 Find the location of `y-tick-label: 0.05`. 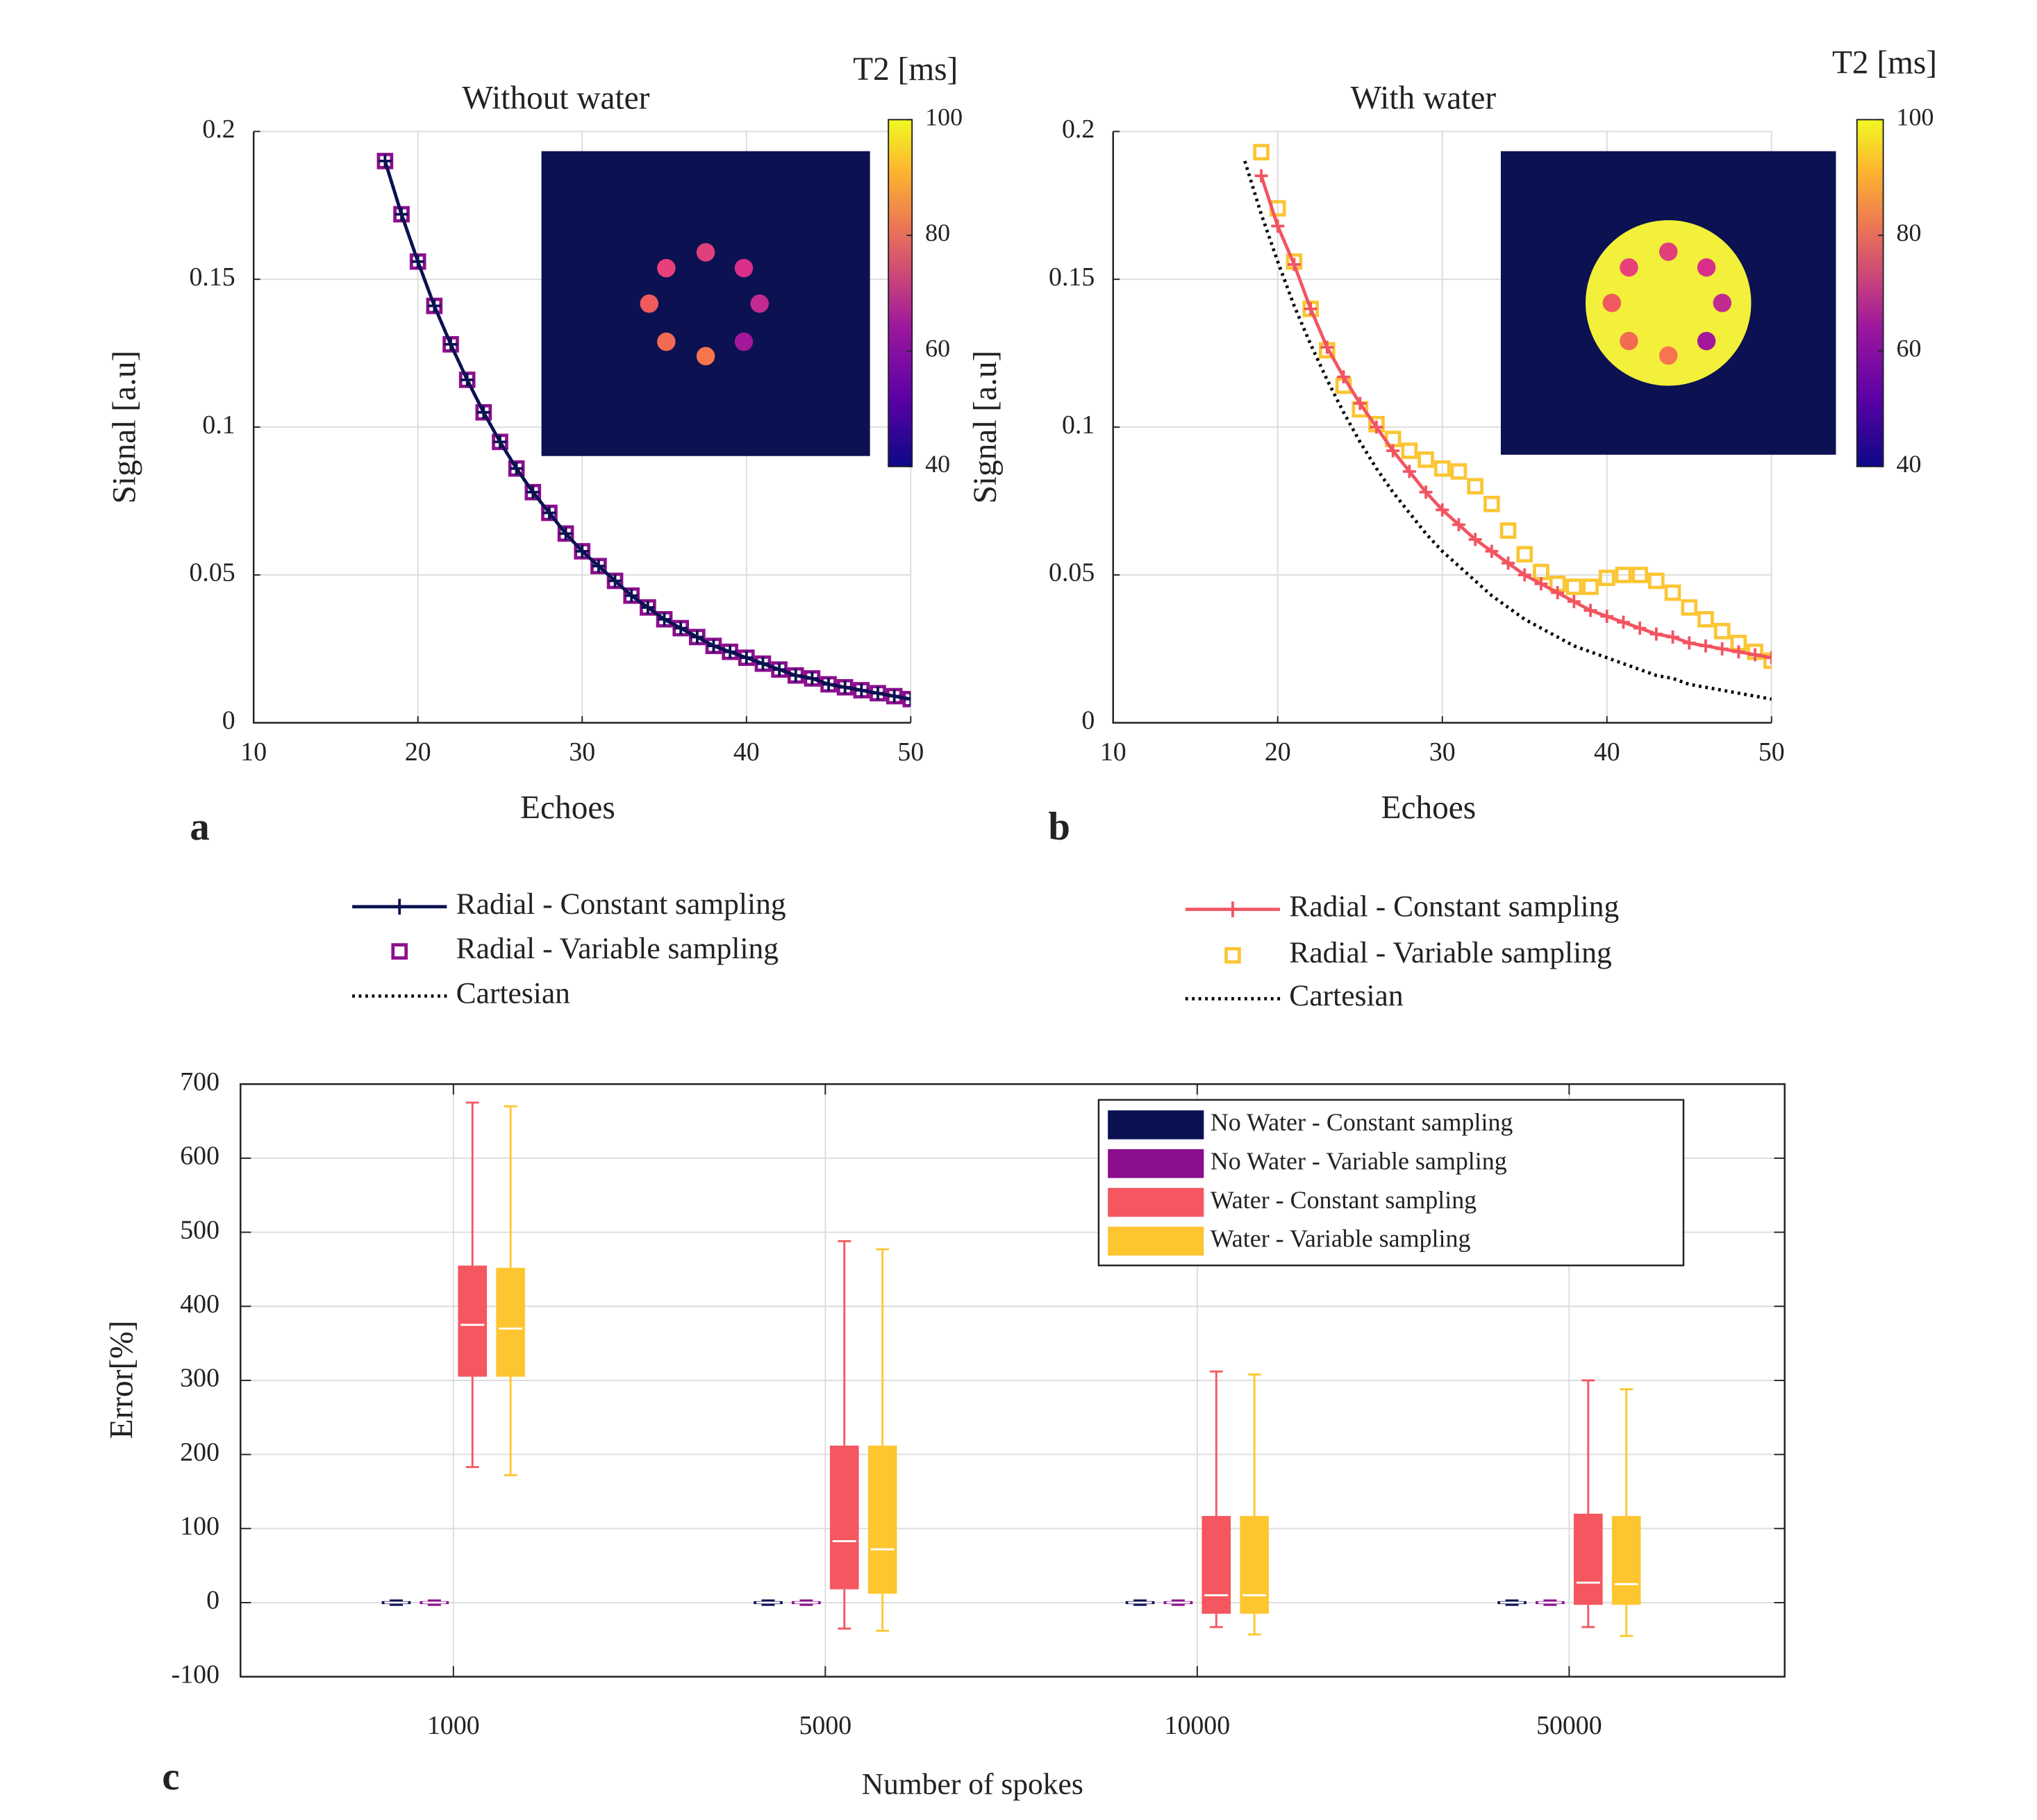

y-tick-label: 0.05 is located at coordinates (1072, 572).